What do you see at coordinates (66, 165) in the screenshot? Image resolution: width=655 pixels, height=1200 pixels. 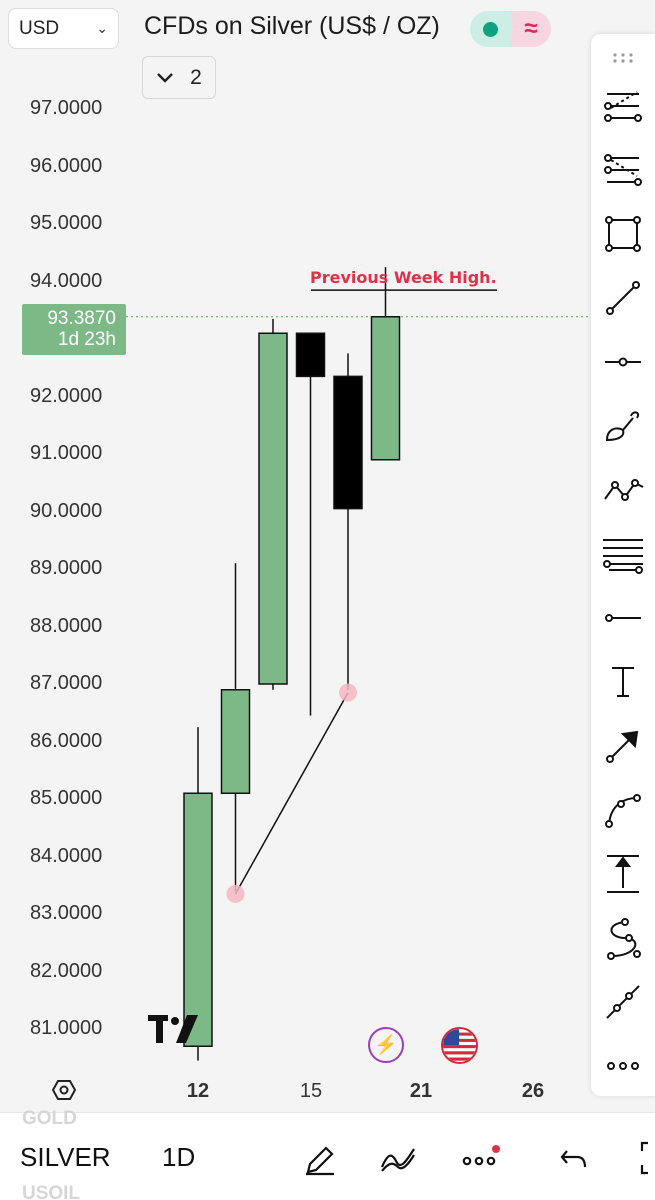 I see `price-label: 96.0000` at bounding box center [66, 165].